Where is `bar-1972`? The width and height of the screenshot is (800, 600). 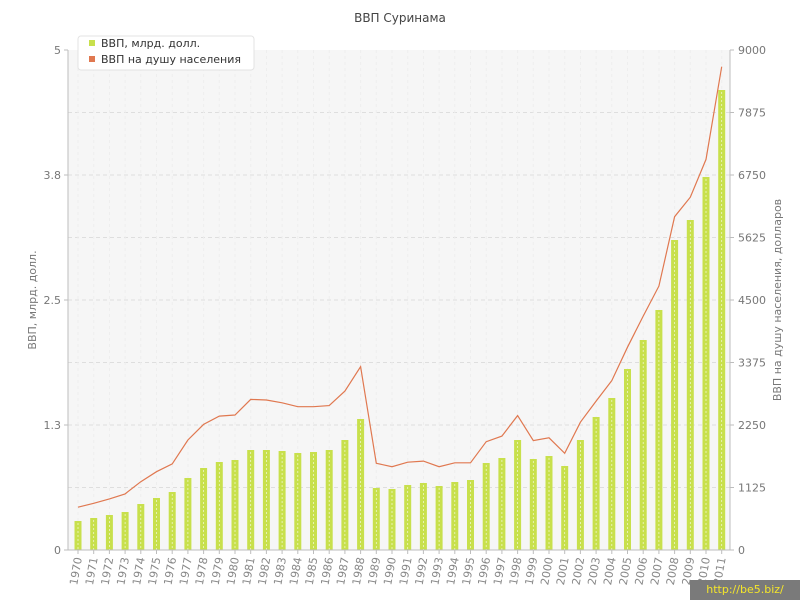 bar-1972 is located at coordinates (109, 532).